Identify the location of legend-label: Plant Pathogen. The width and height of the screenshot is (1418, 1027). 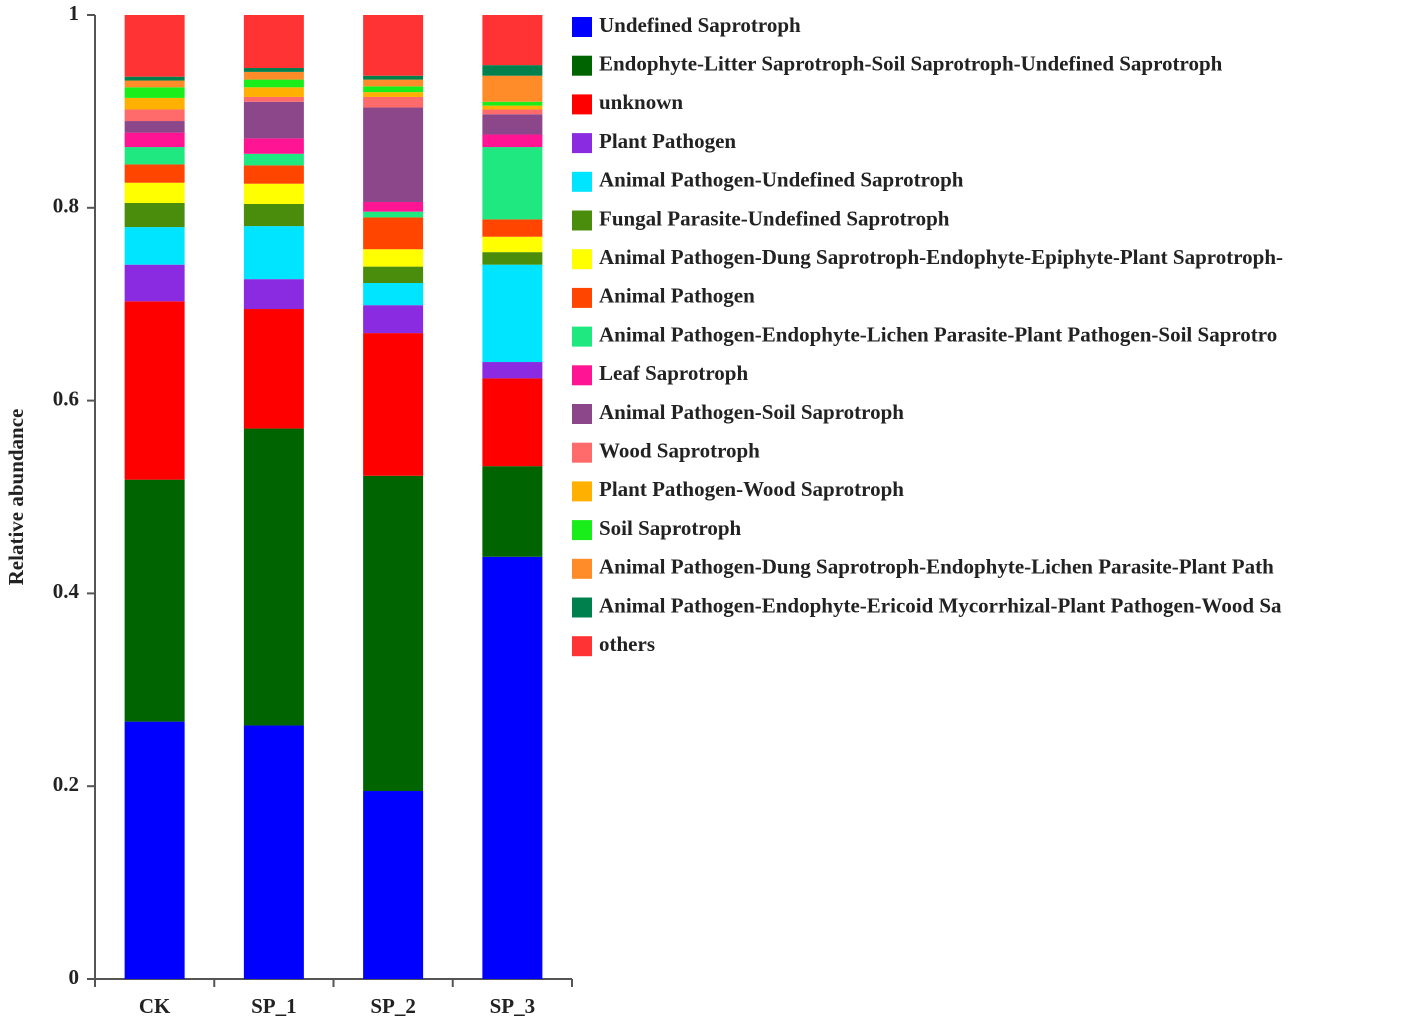
(667, 141).